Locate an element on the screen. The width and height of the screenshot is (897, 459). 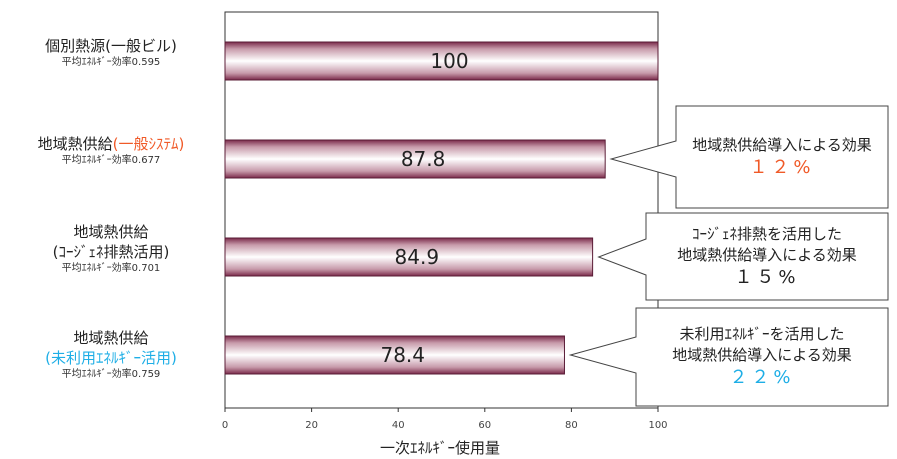
x-tick-label: 0 is located at coordinates (225, 425).